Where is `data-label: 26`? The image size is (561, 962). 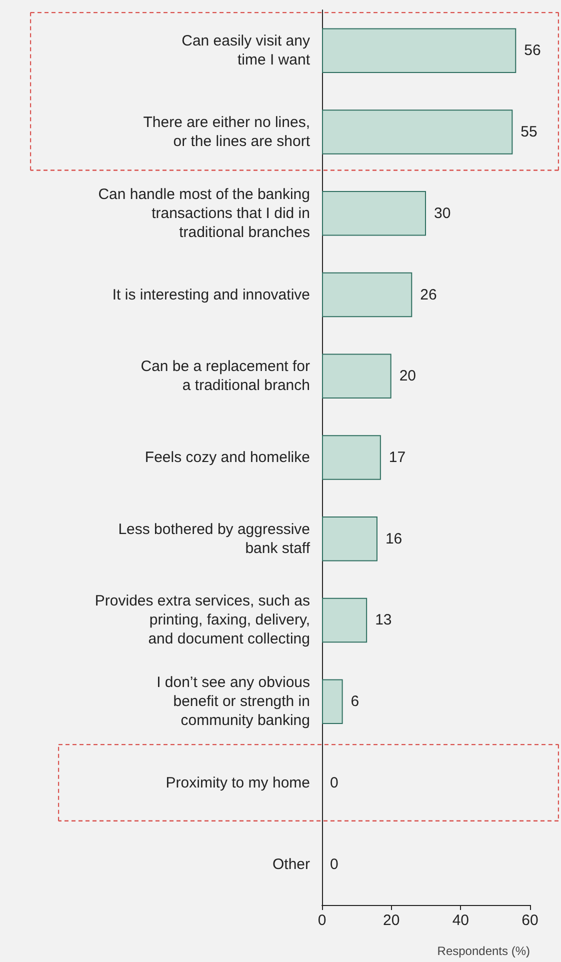
data-label: 26 is located at coordinates (428, 295).